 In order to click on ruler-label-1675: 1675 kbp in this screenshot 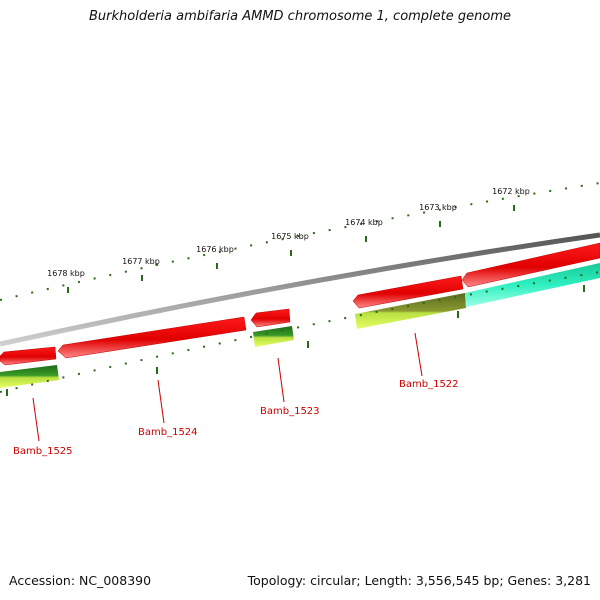, I will do `click(290, 236)`.